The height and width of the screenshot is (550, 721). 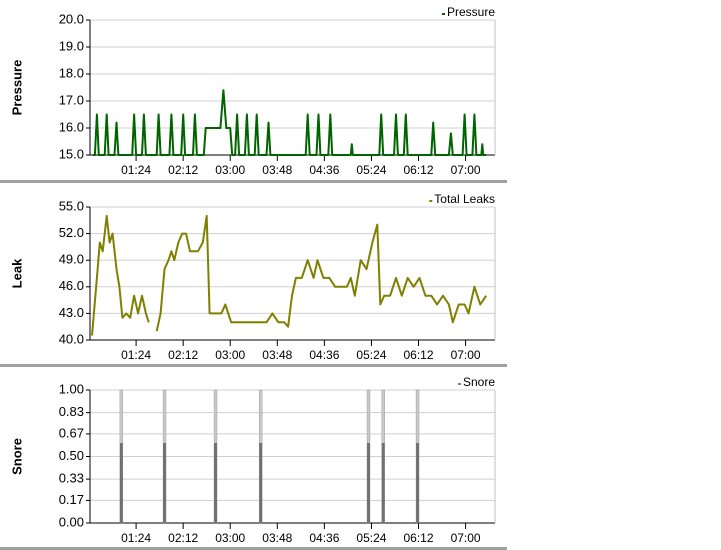 What do you see at coordinates (464, 199) in the screenshot?
I see `legend-label: Total Leaks` at bounding box center [464, 199].